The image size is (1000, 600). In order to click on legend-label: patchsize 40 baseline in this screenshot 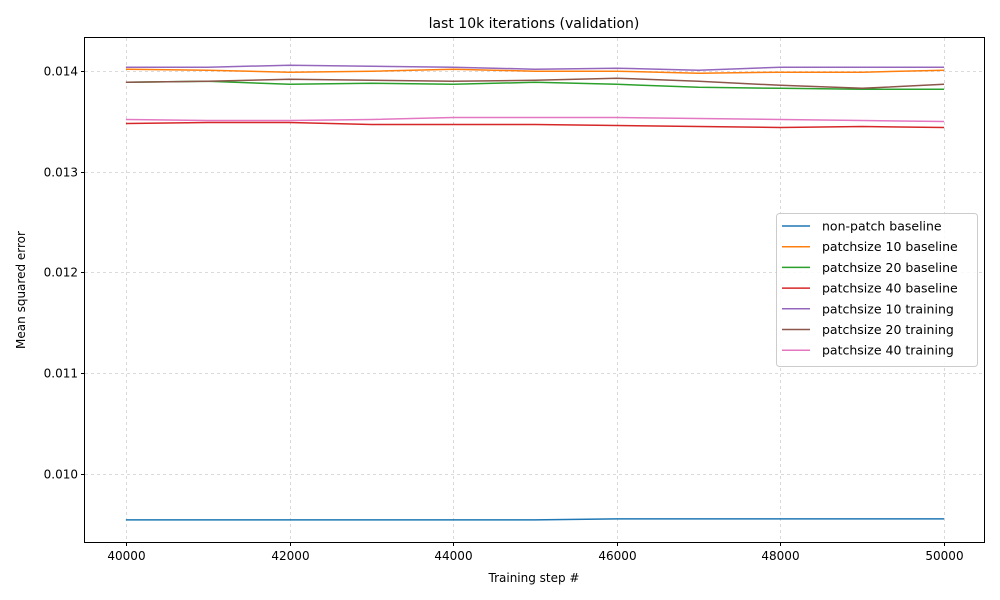, I will do `click(890, 288)`.